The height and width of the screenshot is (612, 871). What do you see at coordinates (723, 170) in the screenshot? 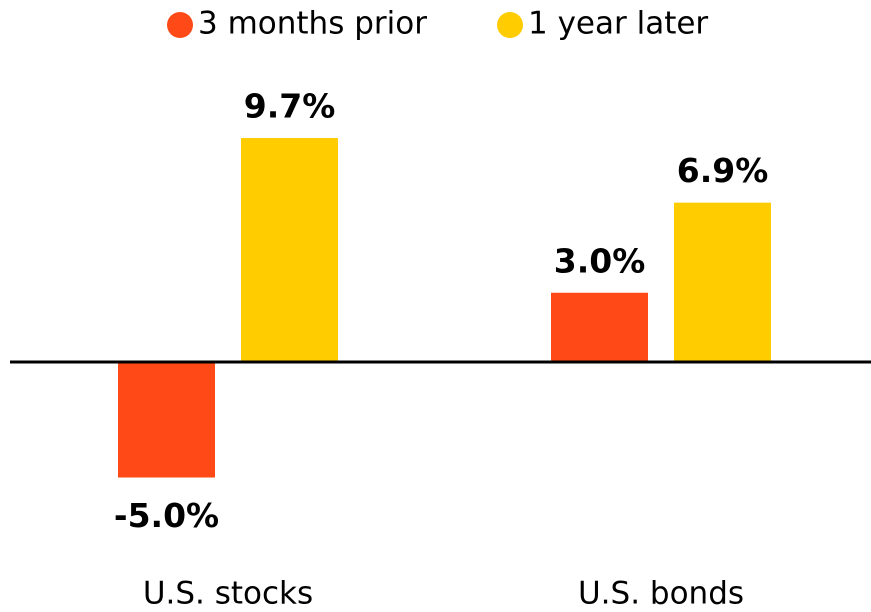
I see `data-label: 6.9%` at bounding box center [723, 170].